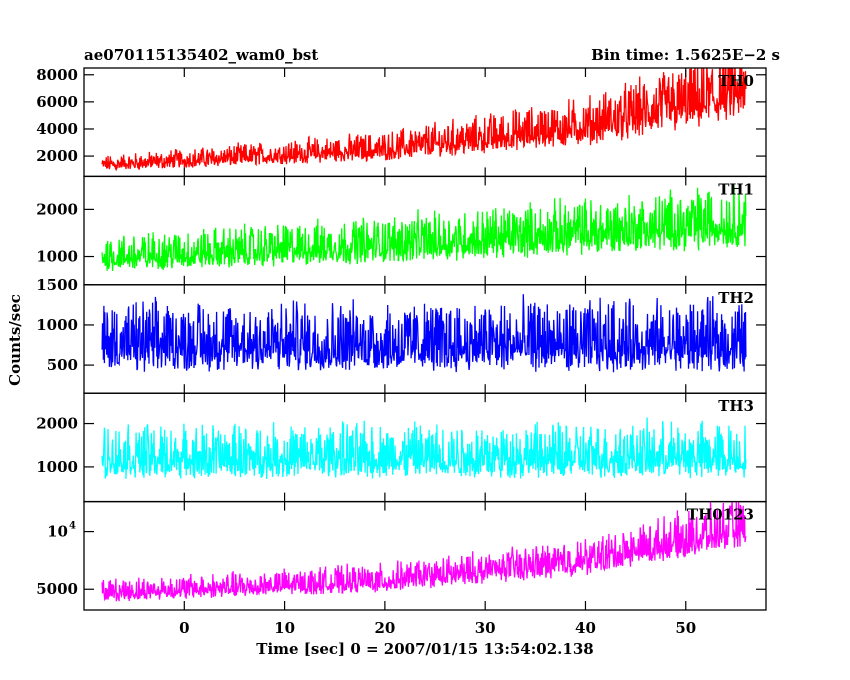 The image size is (850, 680). What do you see at coordinates (424, 333) in the screenshot?
I see `series-th2-line` at bounding box center [424, 333].